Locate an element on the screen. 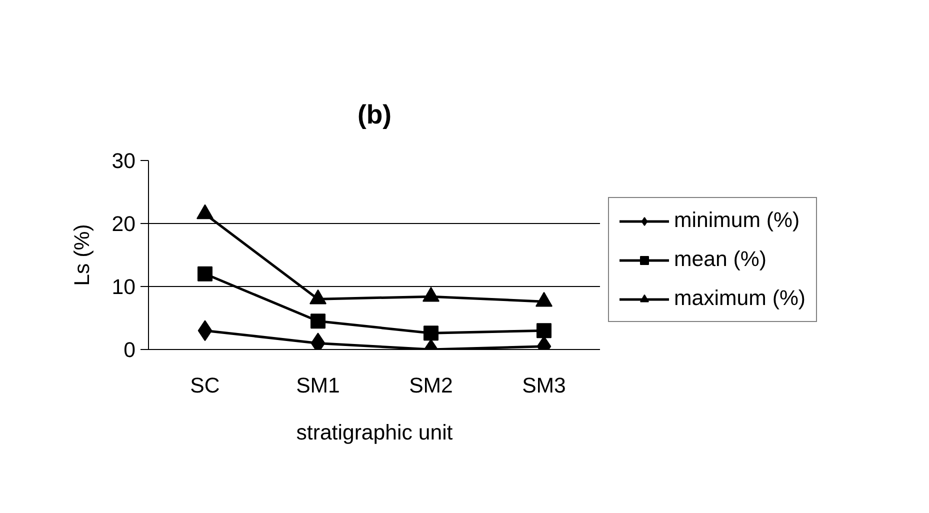  y-tick-label: 30 is located at coordinates (124, 161).